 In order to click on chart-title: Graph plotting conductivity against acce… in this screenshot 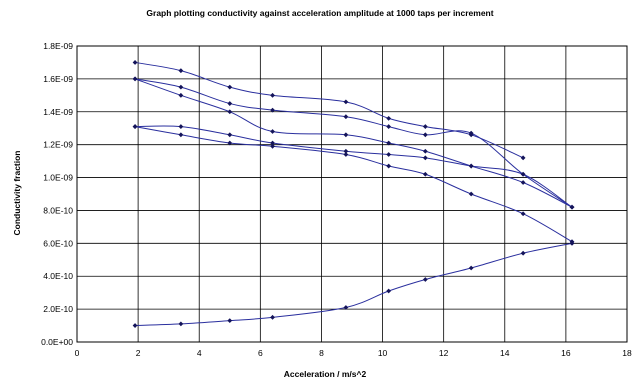, I will do `click(319, 13)`.